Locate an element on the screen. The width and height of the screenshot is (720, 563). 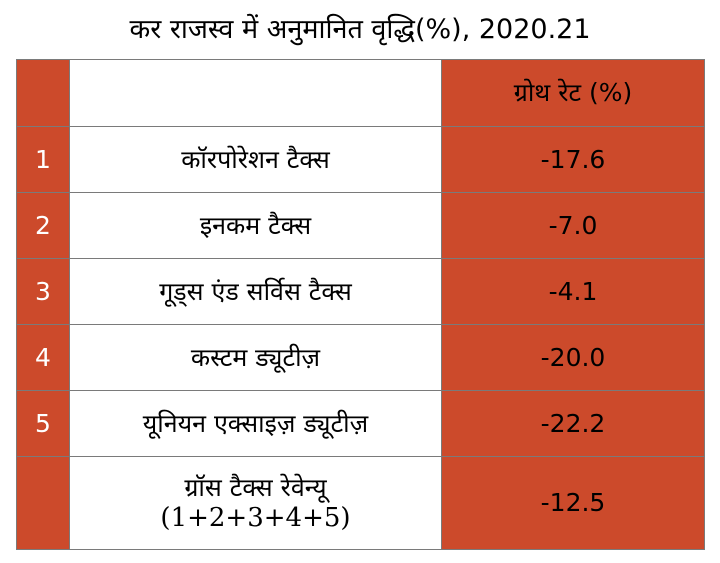
total-formula: (1+2+3+4+5) is located at coordinates (255, 518).